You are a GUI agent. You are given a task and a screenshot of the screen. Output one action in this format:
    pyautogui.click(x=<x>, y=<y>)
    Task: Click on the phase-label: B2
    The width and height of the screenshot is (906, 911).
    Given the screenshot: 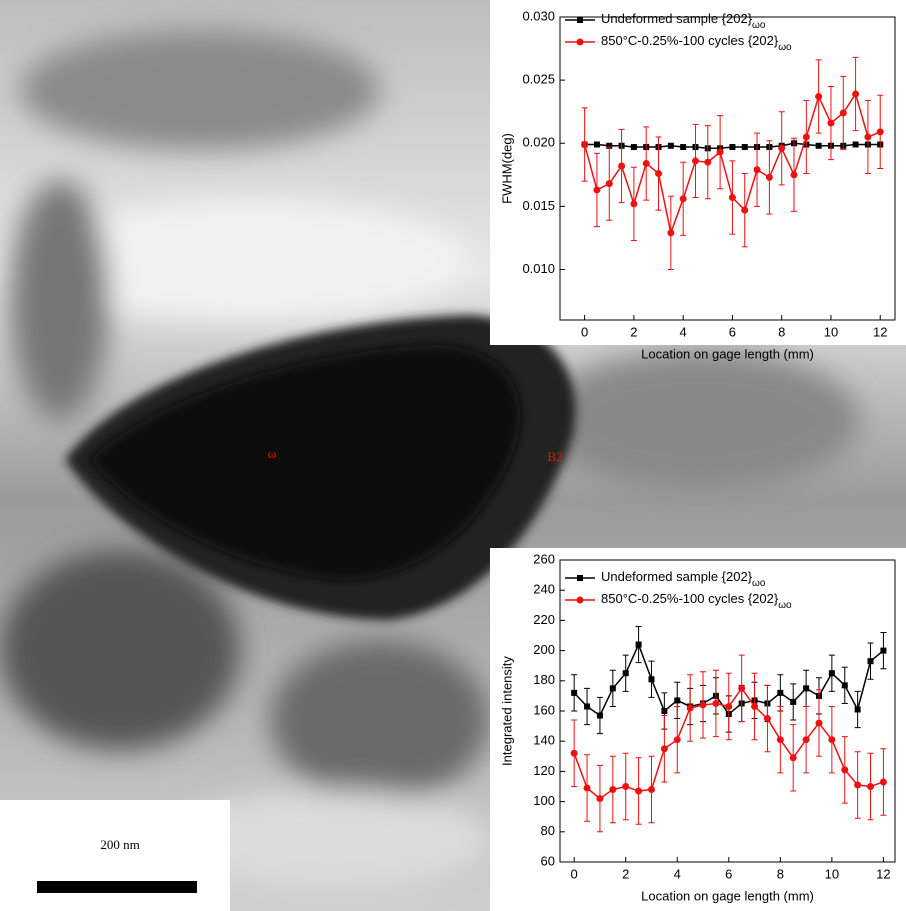 What is the action you would take?
    pyautogui.click(x=554, y=456)
    